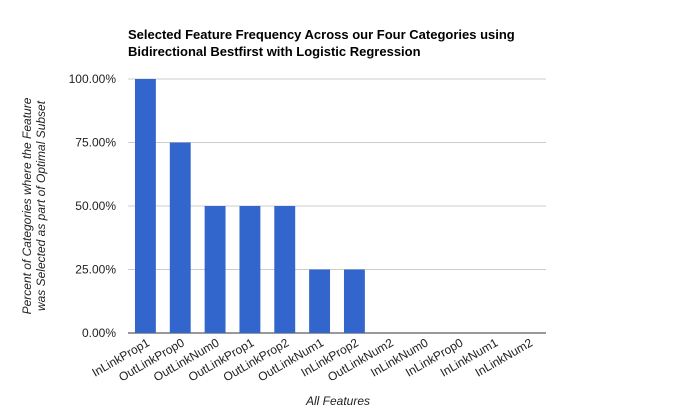 This screenshot has width=675, height=412. I want to click on y-tick-label: 25.00%, so click(95, 270).